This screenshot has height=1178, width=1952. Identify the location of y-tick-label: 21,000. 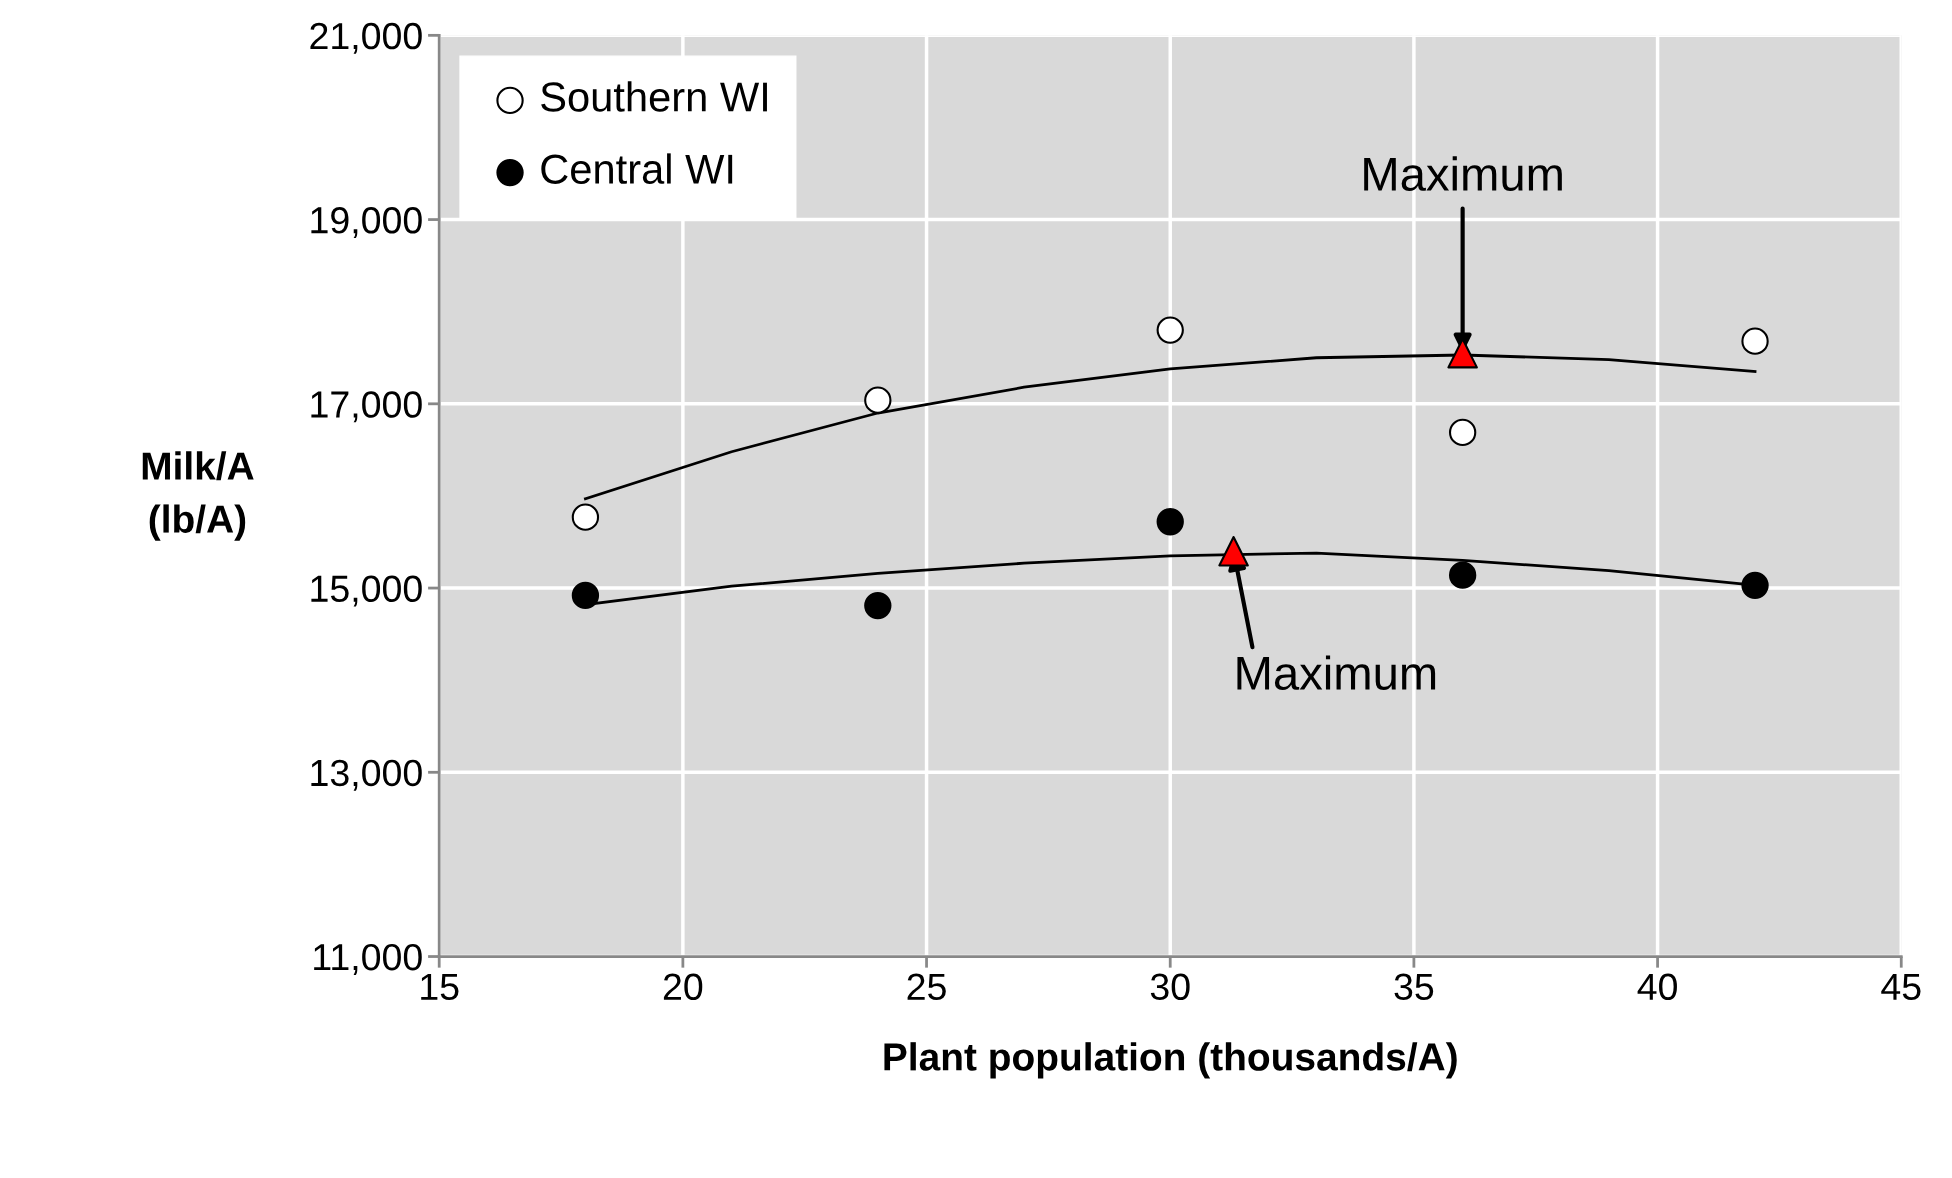
(366, 38).